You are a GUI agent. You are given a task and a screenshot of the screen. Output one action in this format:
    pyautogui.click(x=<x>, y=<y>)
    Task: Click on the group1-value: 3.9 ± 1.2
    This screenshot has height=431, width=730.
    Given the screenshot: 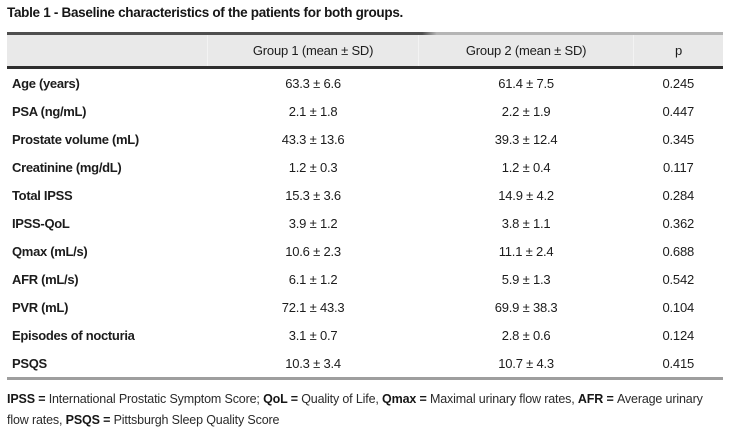 What is the action you would take?
    pyautogui.click(x=313, y=223)
    